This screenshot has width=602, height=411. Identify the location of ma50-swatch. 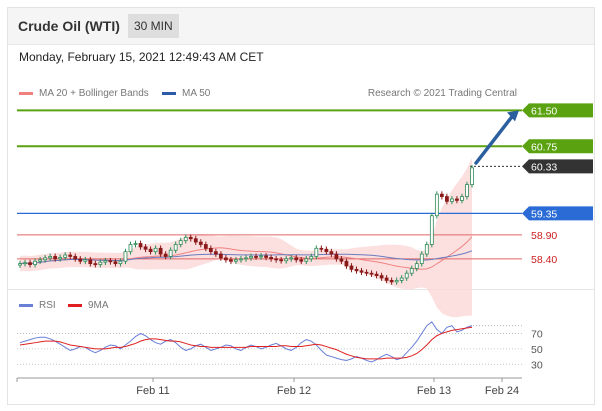
(169, 93).